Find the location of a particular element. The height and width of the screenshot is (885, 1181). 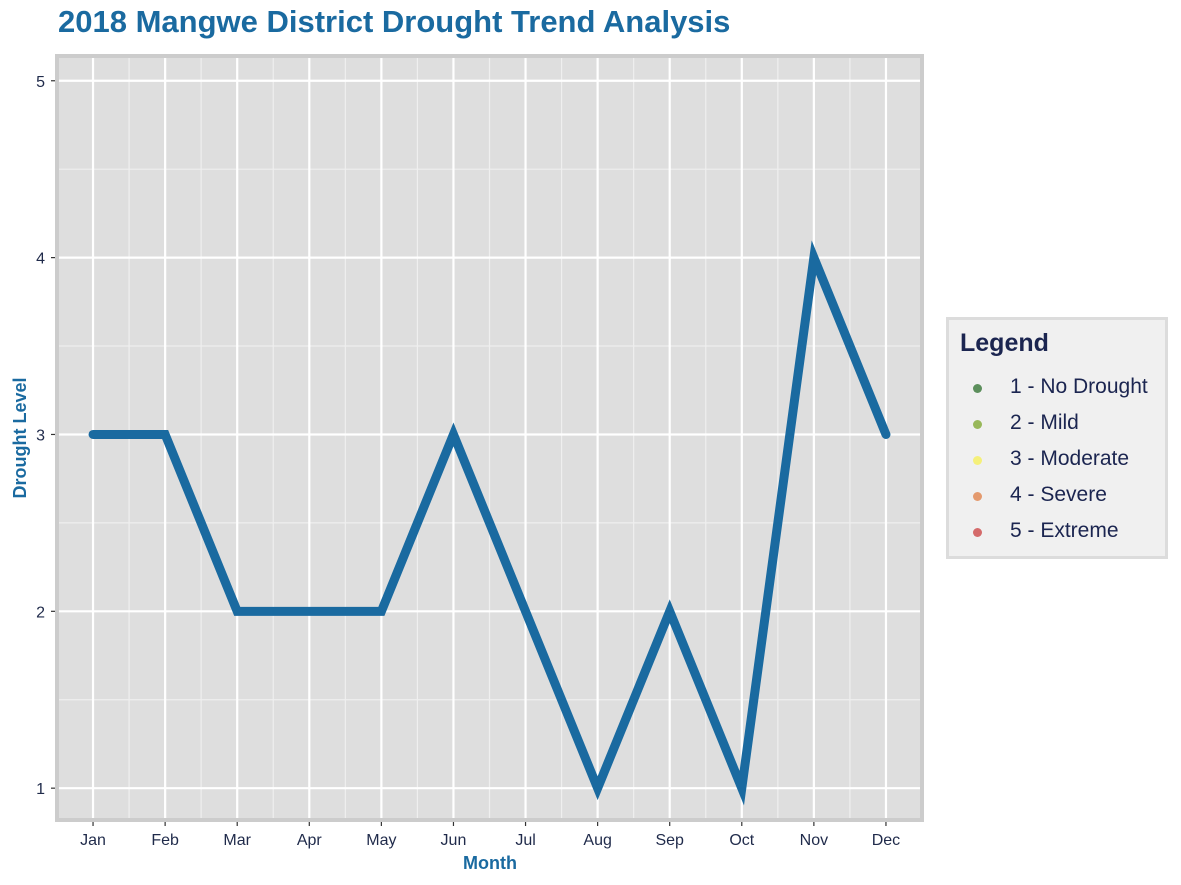

legend-label: 4 - Severe is located at coordinates (1058, 494).